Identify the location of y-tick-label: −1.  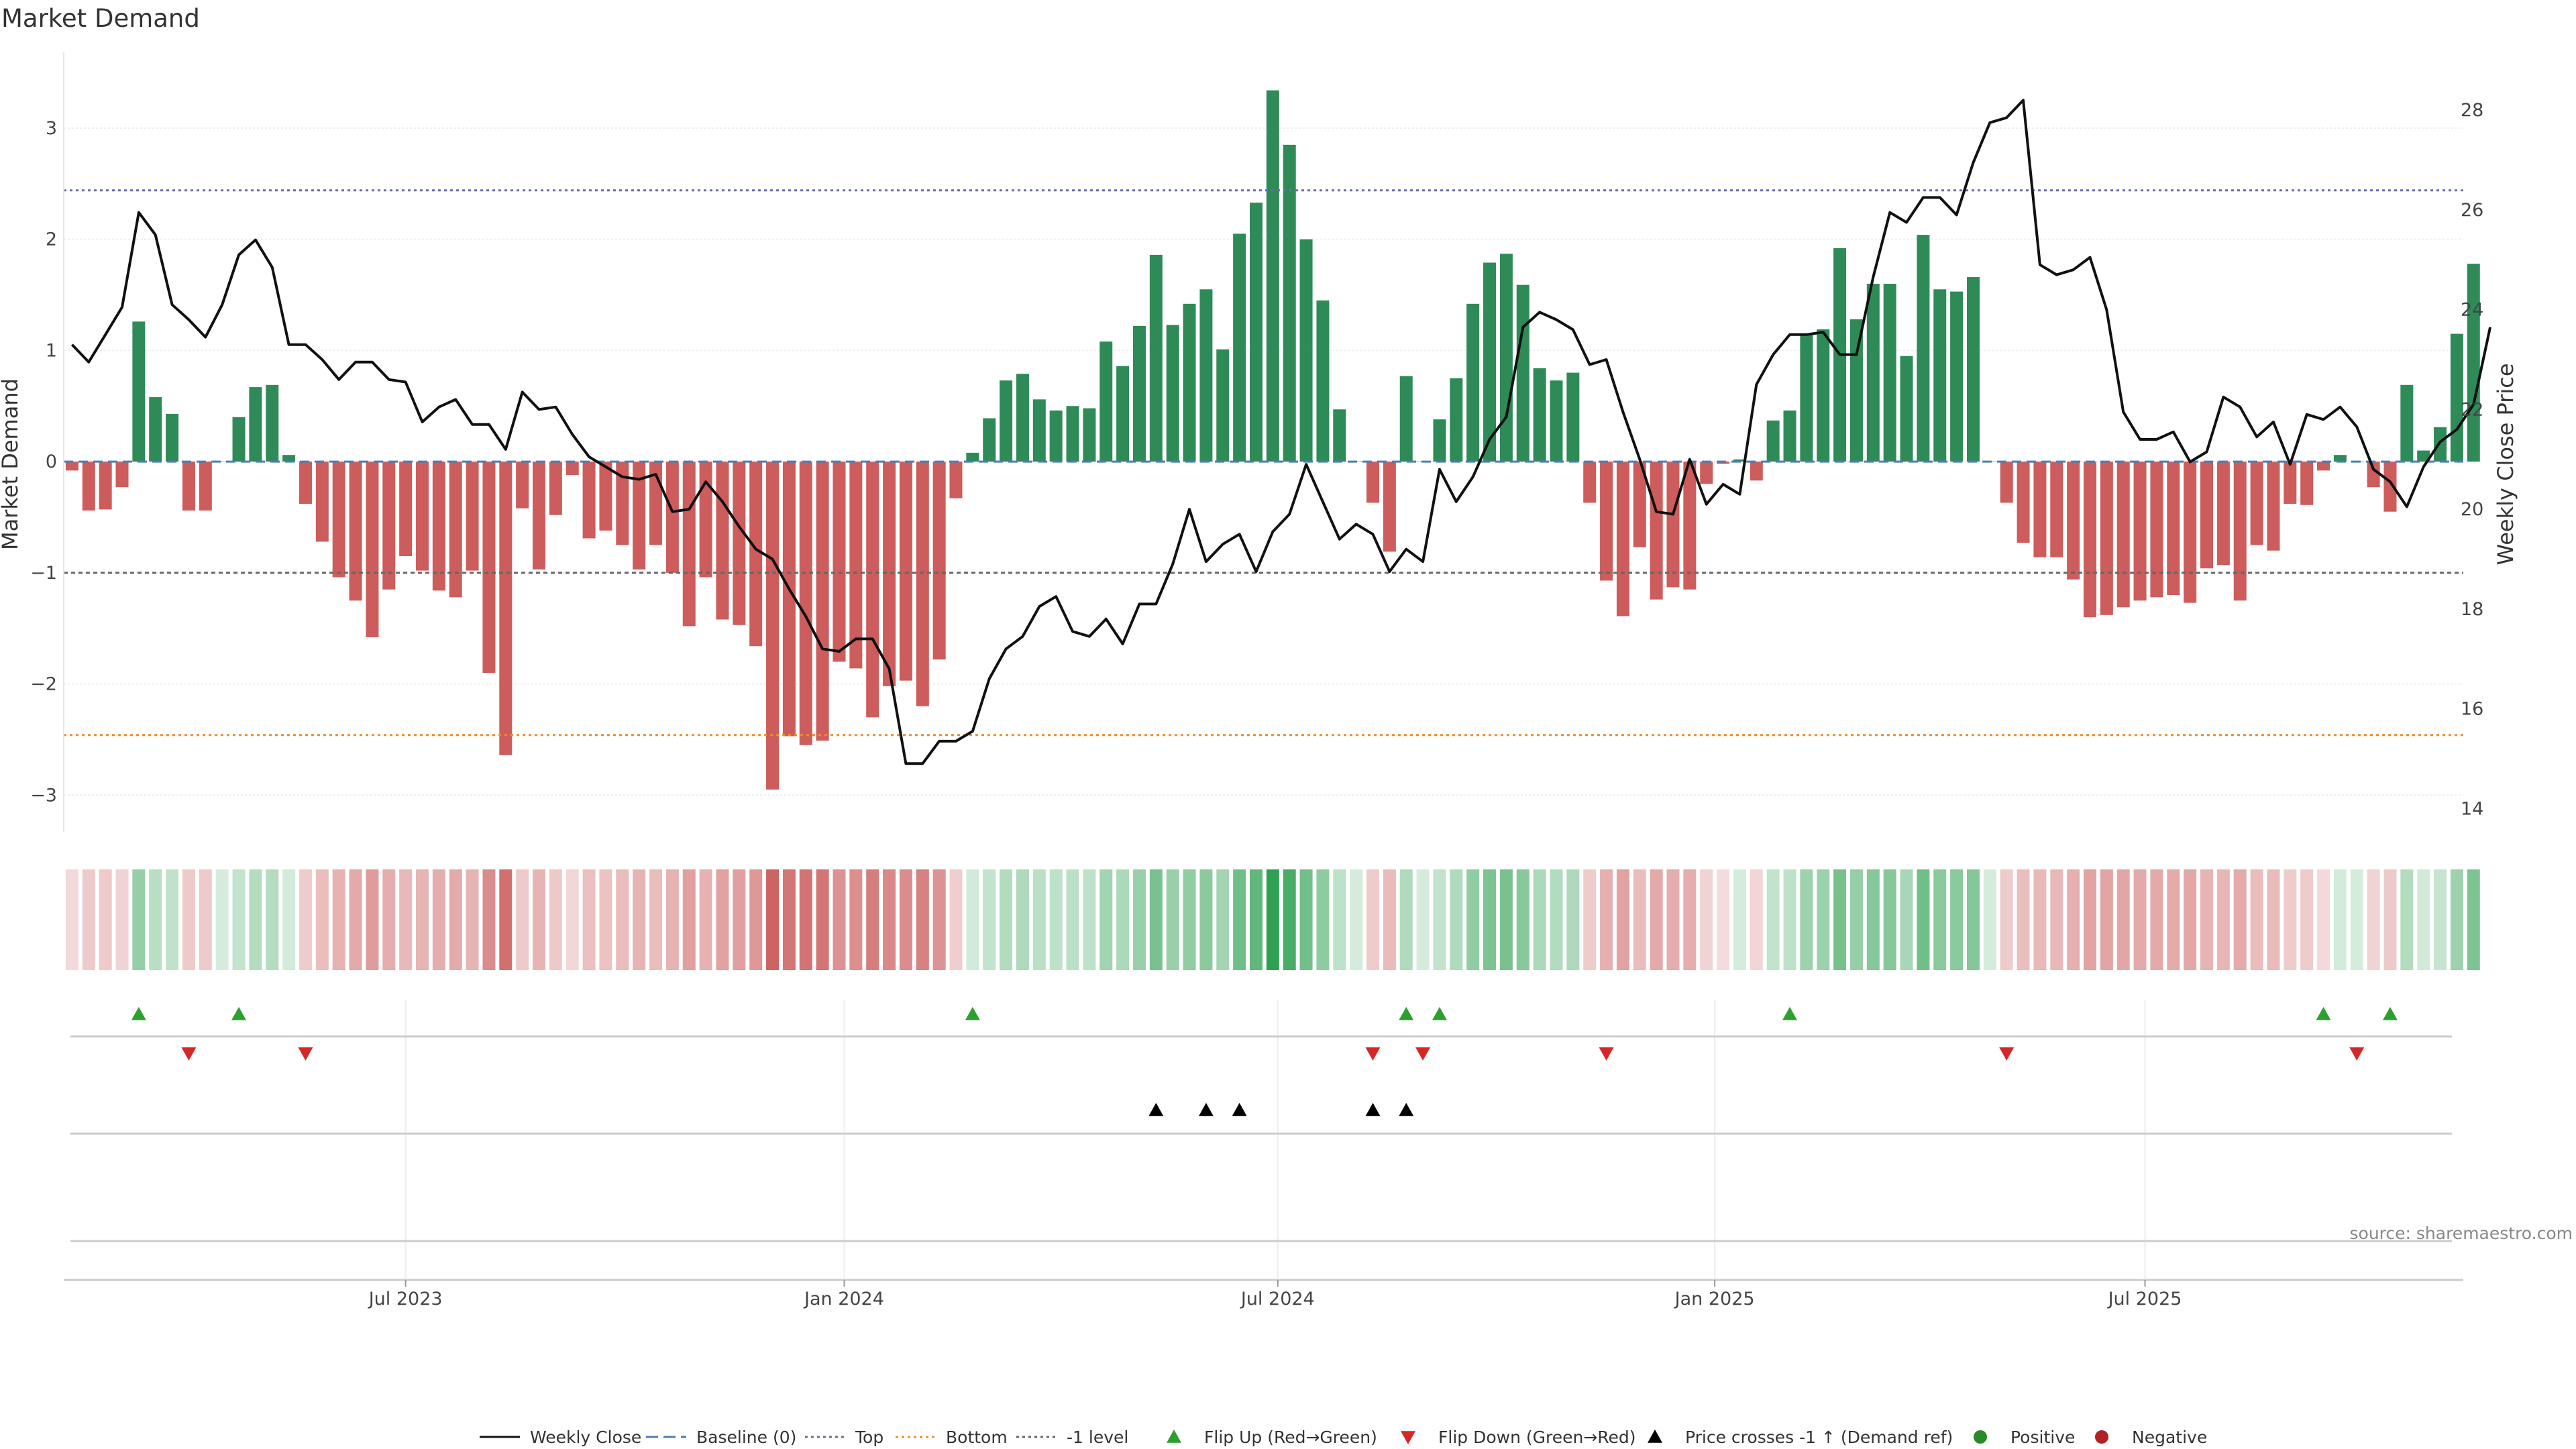
(43, 573).